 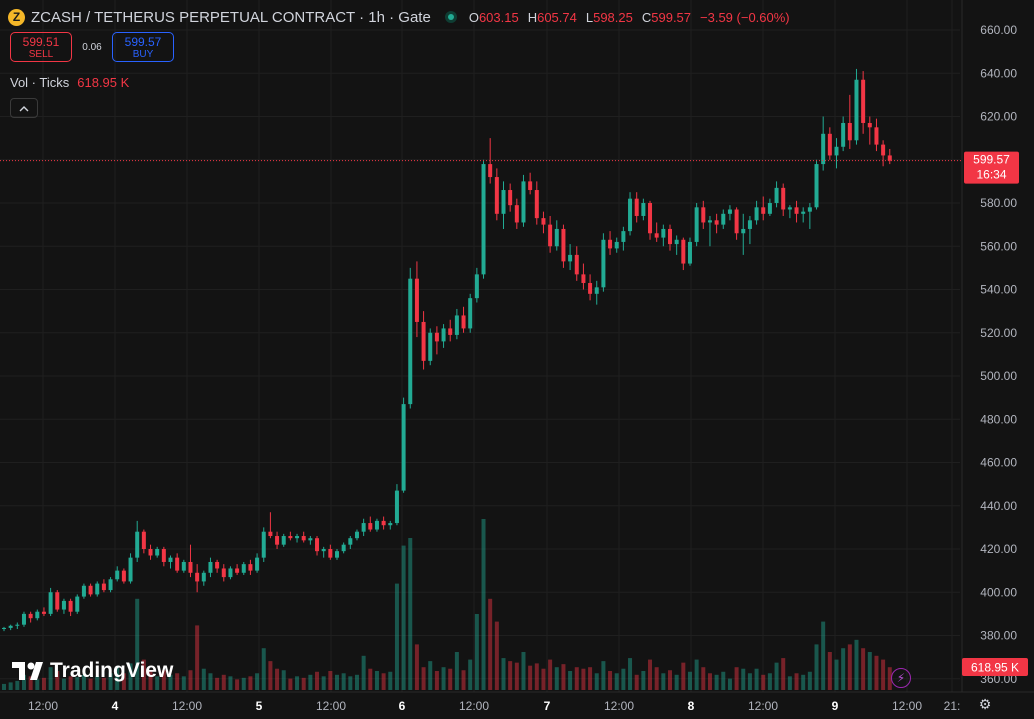 What do you see at coordinates (998, 246) in the screenshot?
I see `price-tick-label: 560.00` at bounding box center [998, 246].